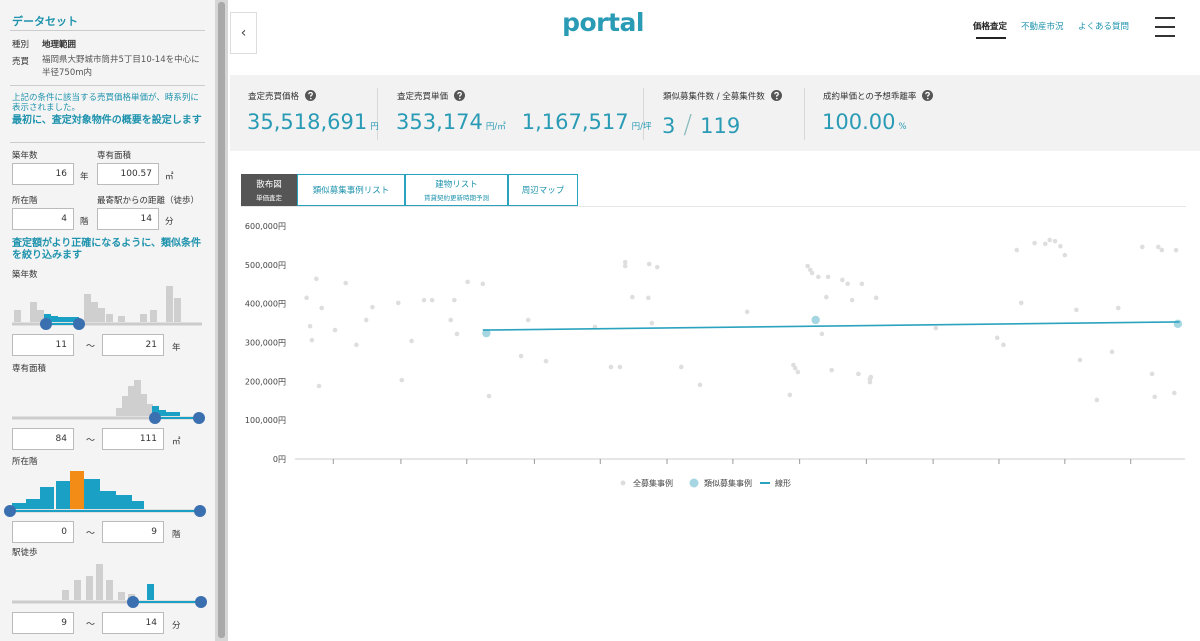  Describe the element at coordinates (713, 206) in the screenshot. I see `tab-rule` at that location.